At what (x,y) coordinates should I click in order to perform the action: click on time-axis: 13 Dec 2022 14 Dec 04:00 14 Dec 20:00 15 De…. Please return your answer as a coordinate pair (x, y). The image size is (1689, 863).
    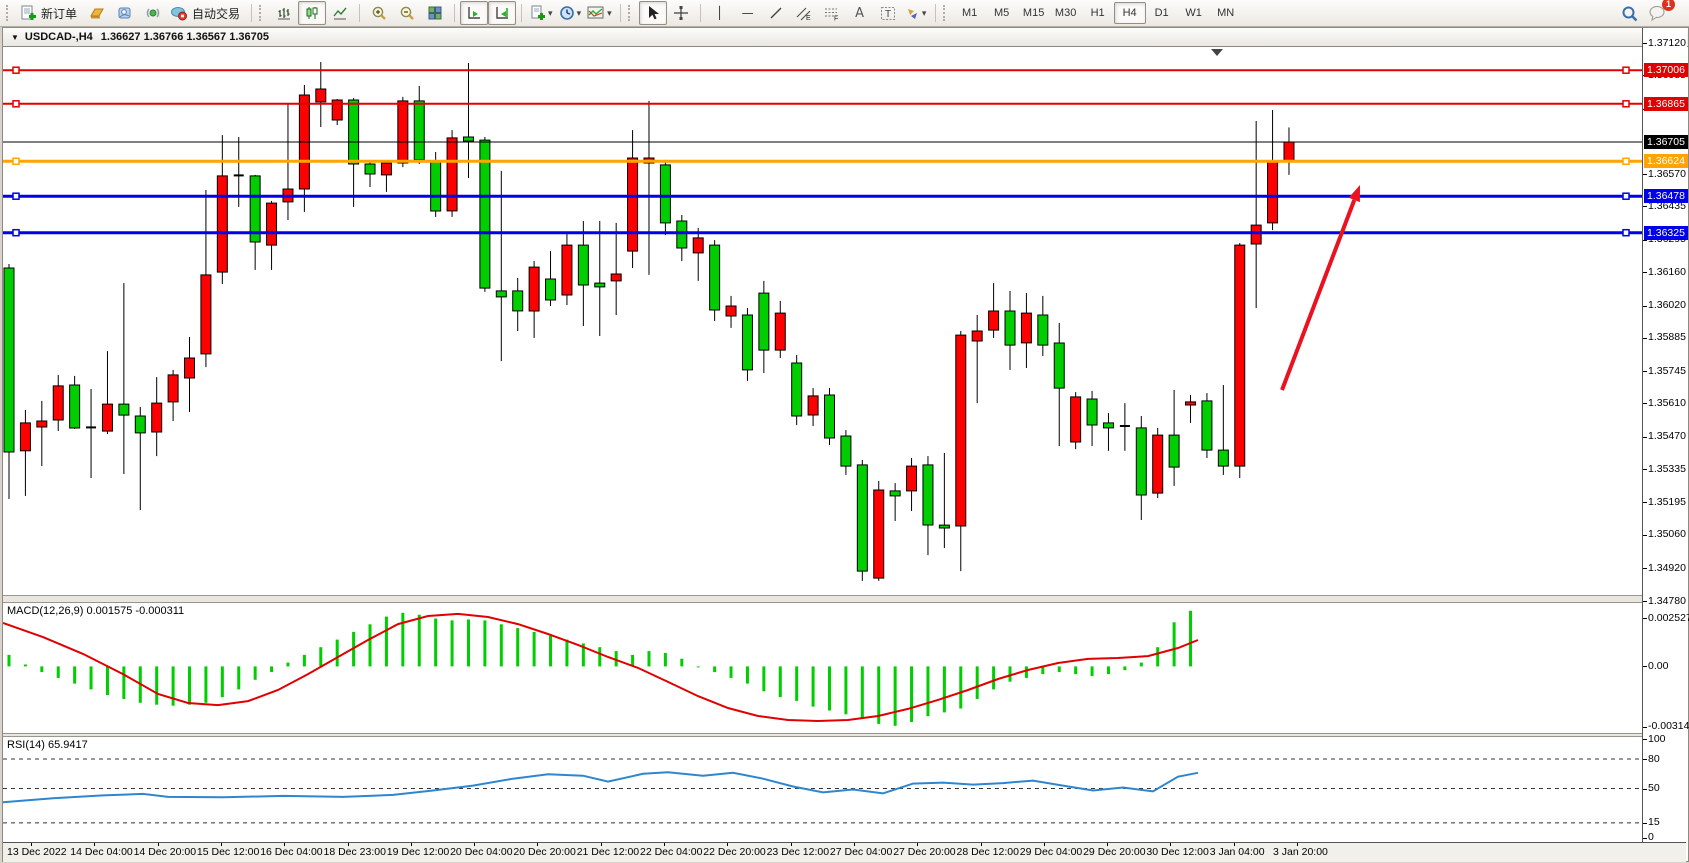
    Looking at the image, I should click on (844, 852).